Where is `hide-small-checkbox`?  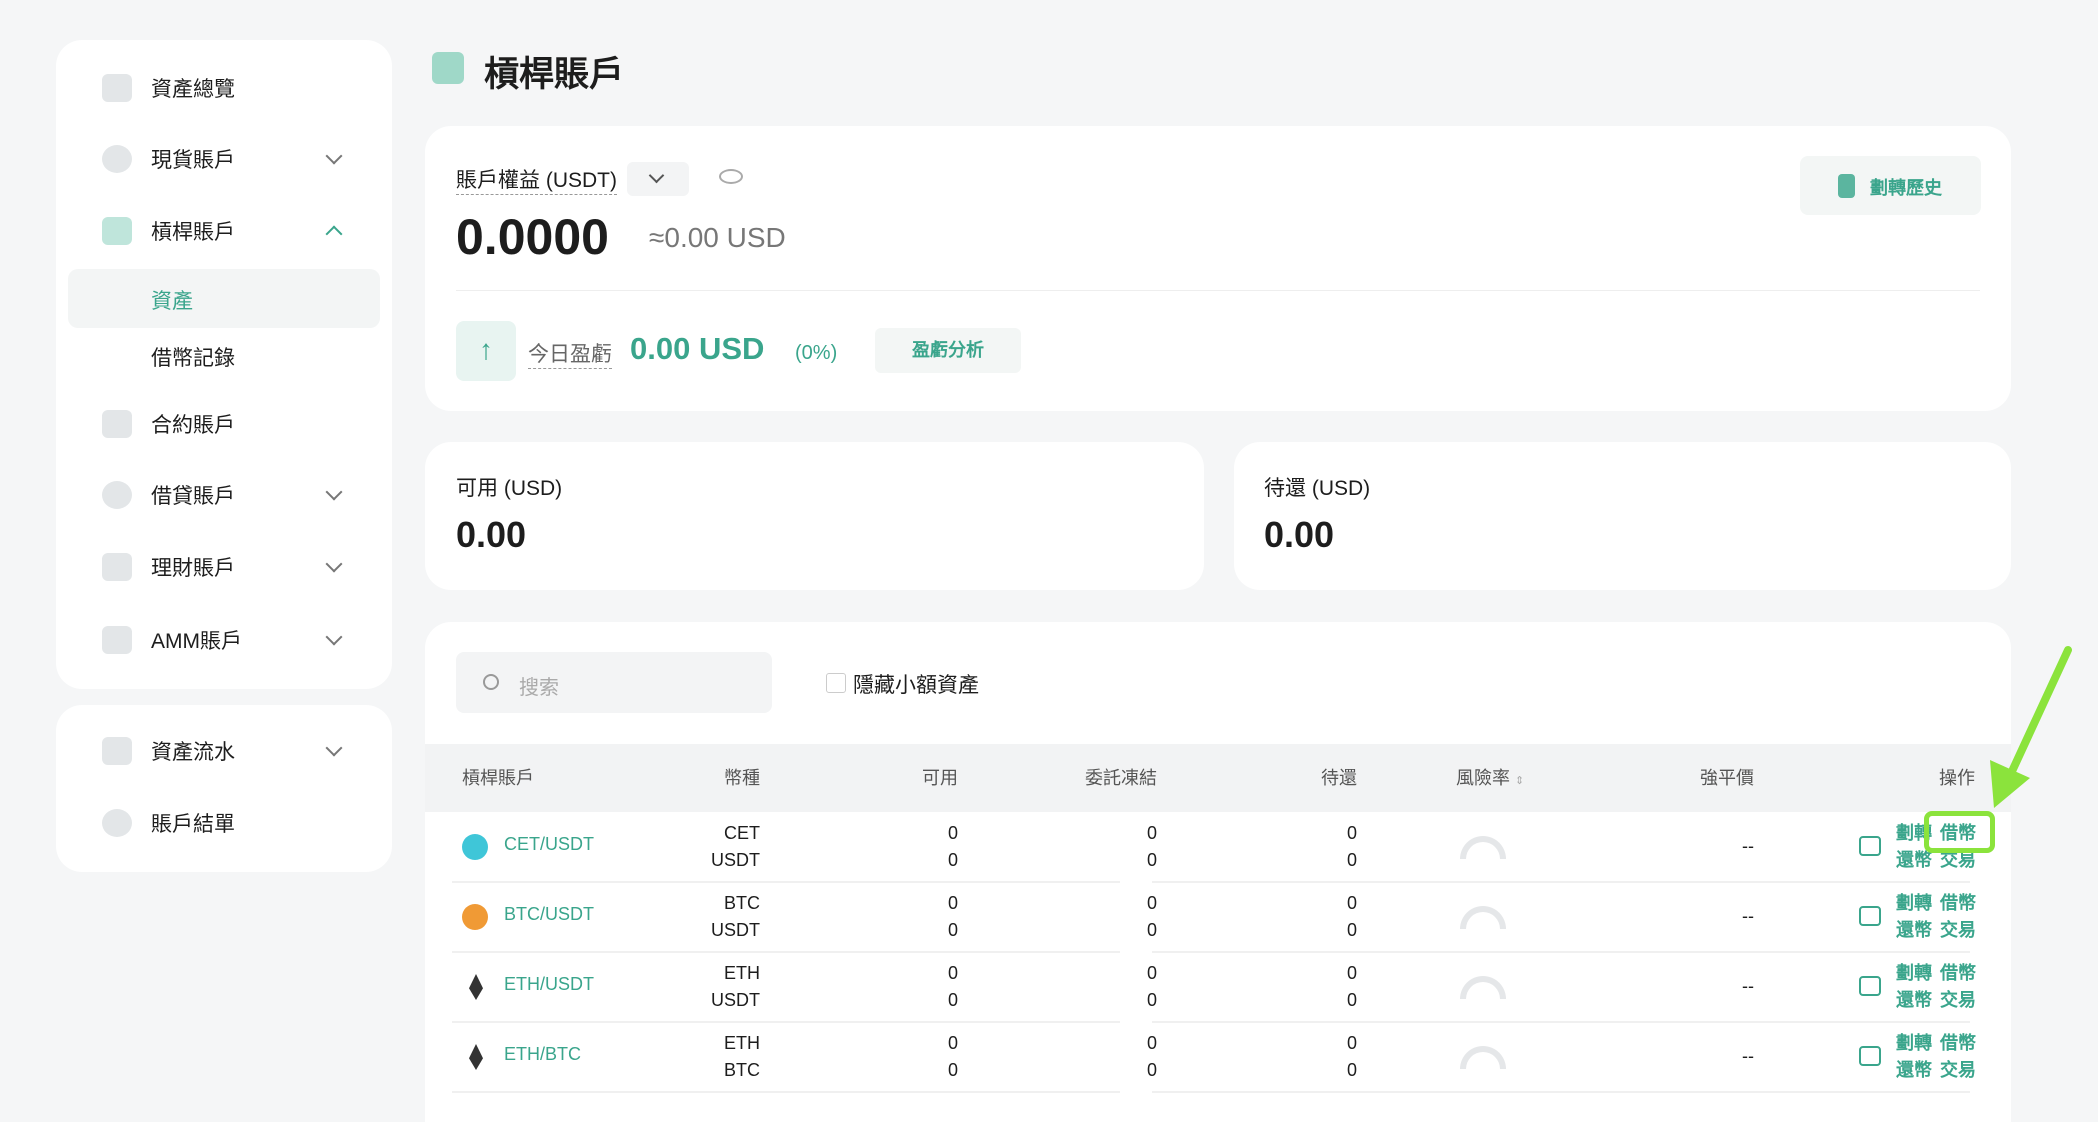
hide-small-checkbox is located at coordinates (836, 683).